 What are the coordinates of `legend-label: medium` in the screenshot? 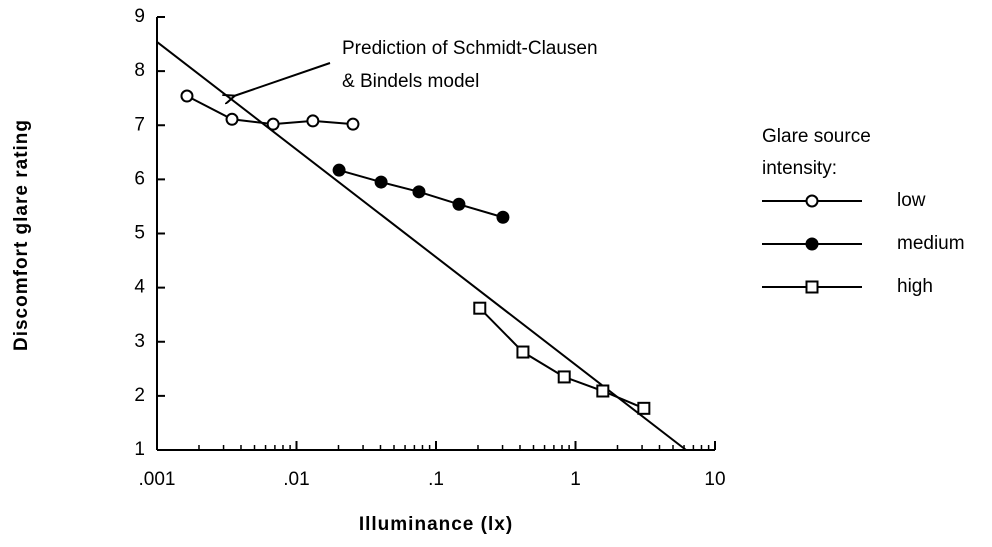 It's located at (931, 243).